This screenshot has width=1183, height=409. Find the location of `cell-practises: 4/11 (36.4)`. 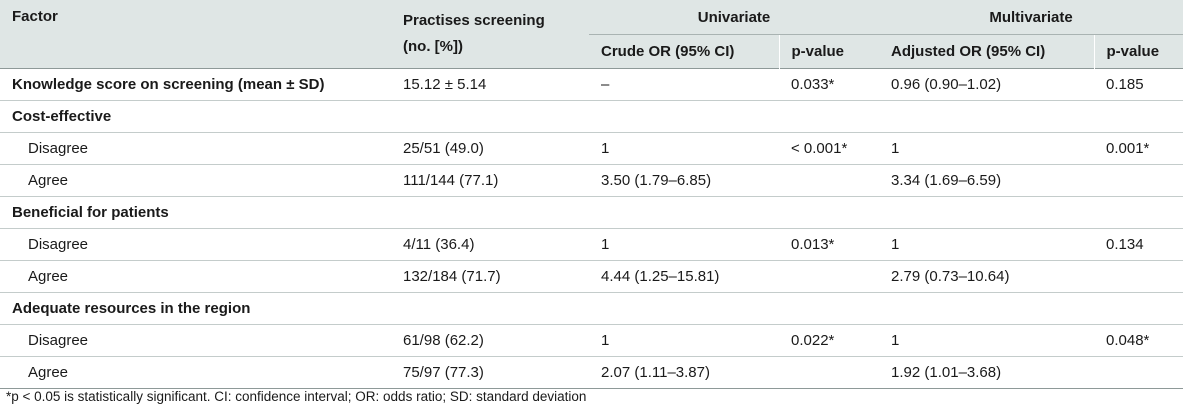

cell-practises: 4/11 (36.4) is located at coordinates (490, 244).